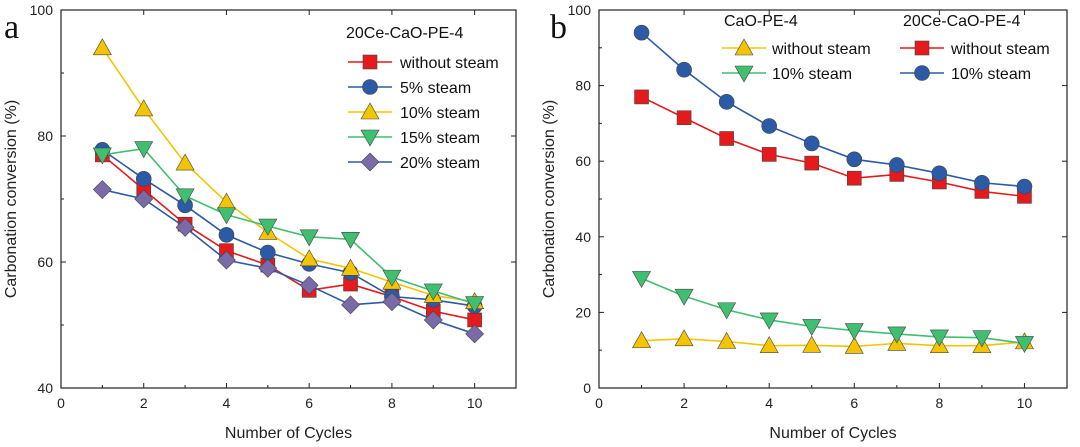  Describe the element at coordinates (404, 33) in the screenshot. I see `legend-title: 20Ce-CaO-PE-4` at that location.